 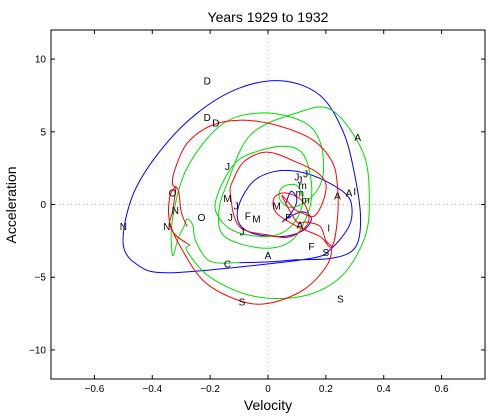 What do you see at coordinates (37, 350) in the screenshot?
I see `y-tick-label: −10` at bounding box center [37, 350].